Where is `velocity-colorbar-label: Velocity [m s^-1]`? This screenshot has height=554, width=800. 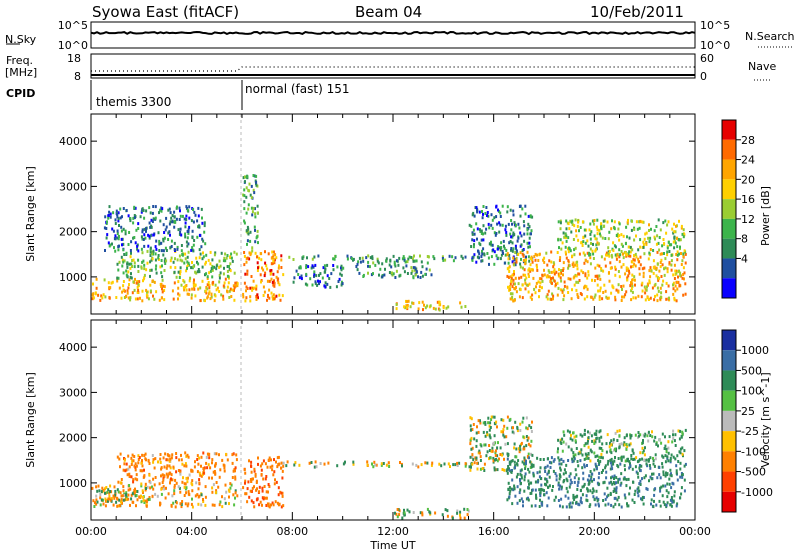 velocity-colorbar-label: Velocity [m s^-1] is located at coordinates (765, 419).